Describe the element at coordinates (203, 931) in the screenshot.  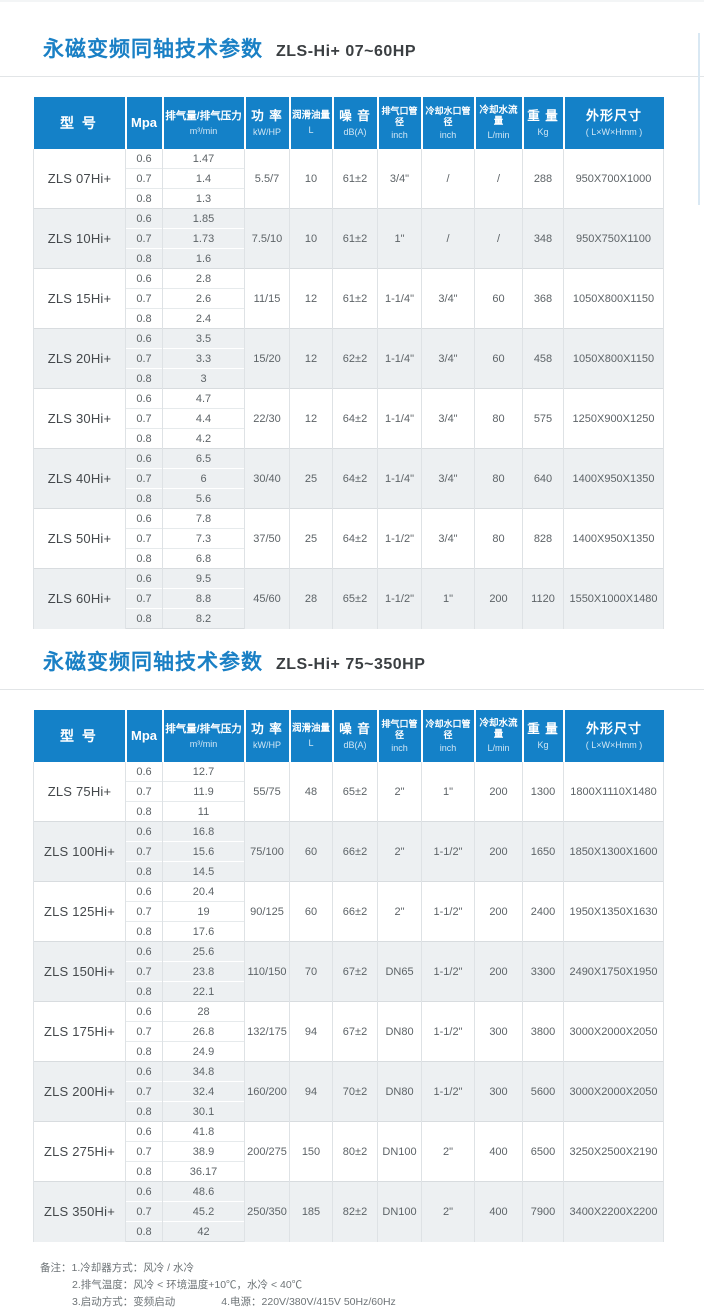
I see `flow-cell: 17.6` at that location.